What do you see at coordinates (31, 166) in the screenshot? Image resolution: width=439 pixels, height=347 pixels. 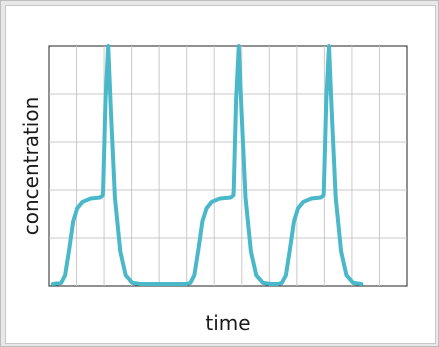 I see `y-axis-label: concentration` at bounding box center [31, 166].